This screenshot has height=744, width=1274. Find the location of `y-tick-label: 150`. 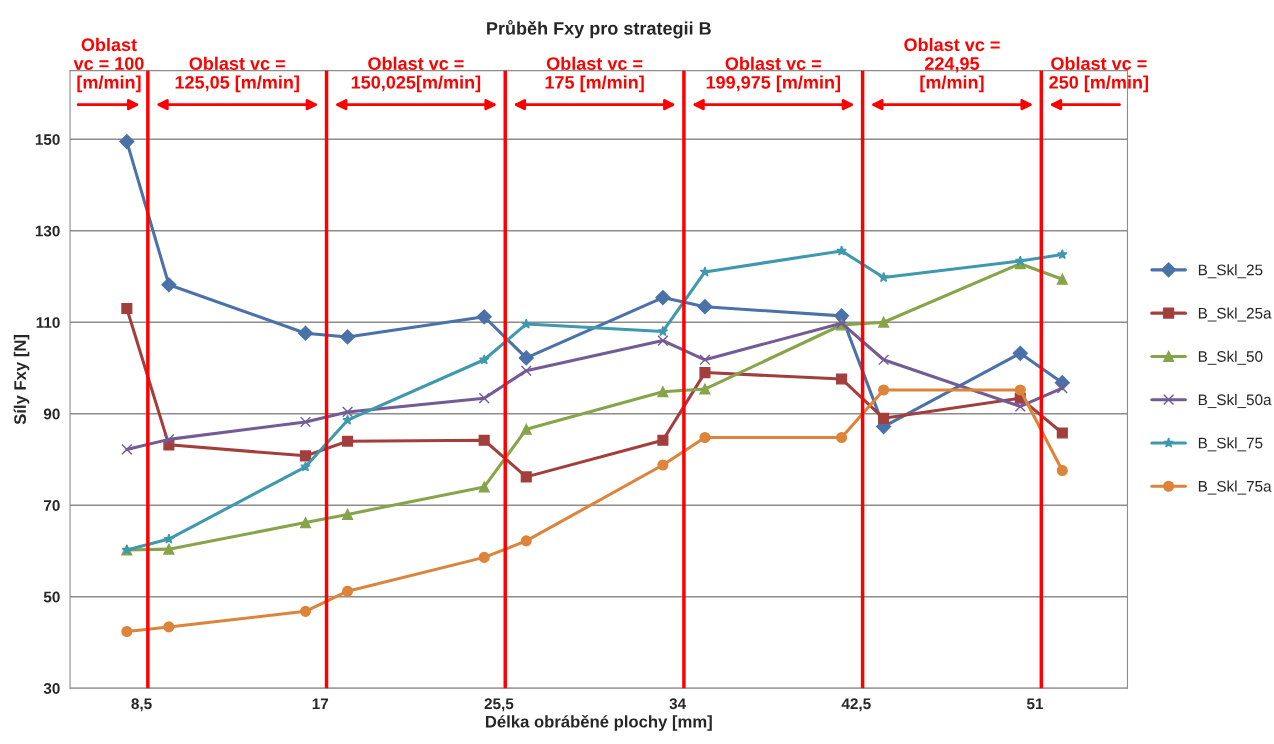

y-tick-label: 150 is located at coordinates (47, 139).